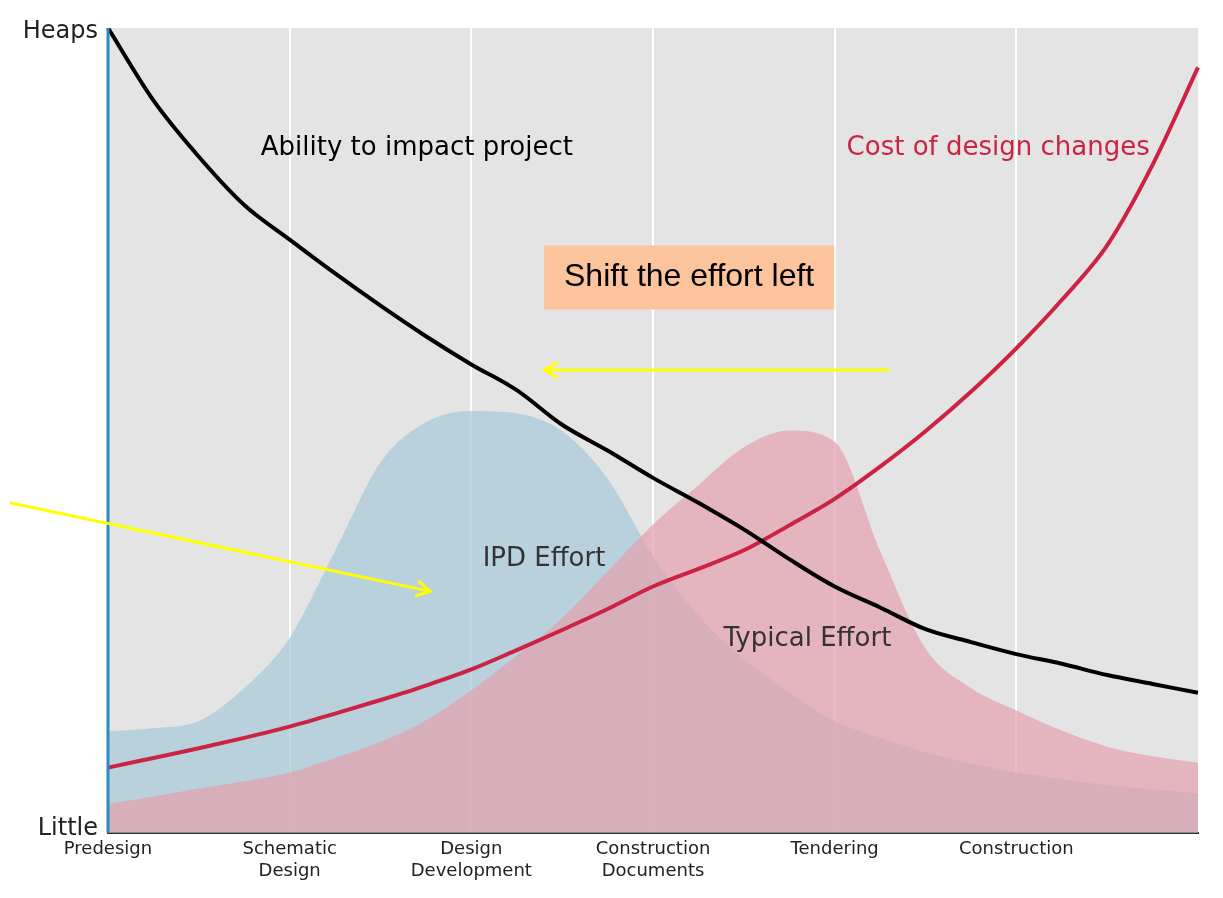 The width and height of the screenshot is (1223, 898). What do you see at coordinates (289, 858) in the screenshot?
I see `x-tick-label: Schematic Design` at bounding box center [289, 858].